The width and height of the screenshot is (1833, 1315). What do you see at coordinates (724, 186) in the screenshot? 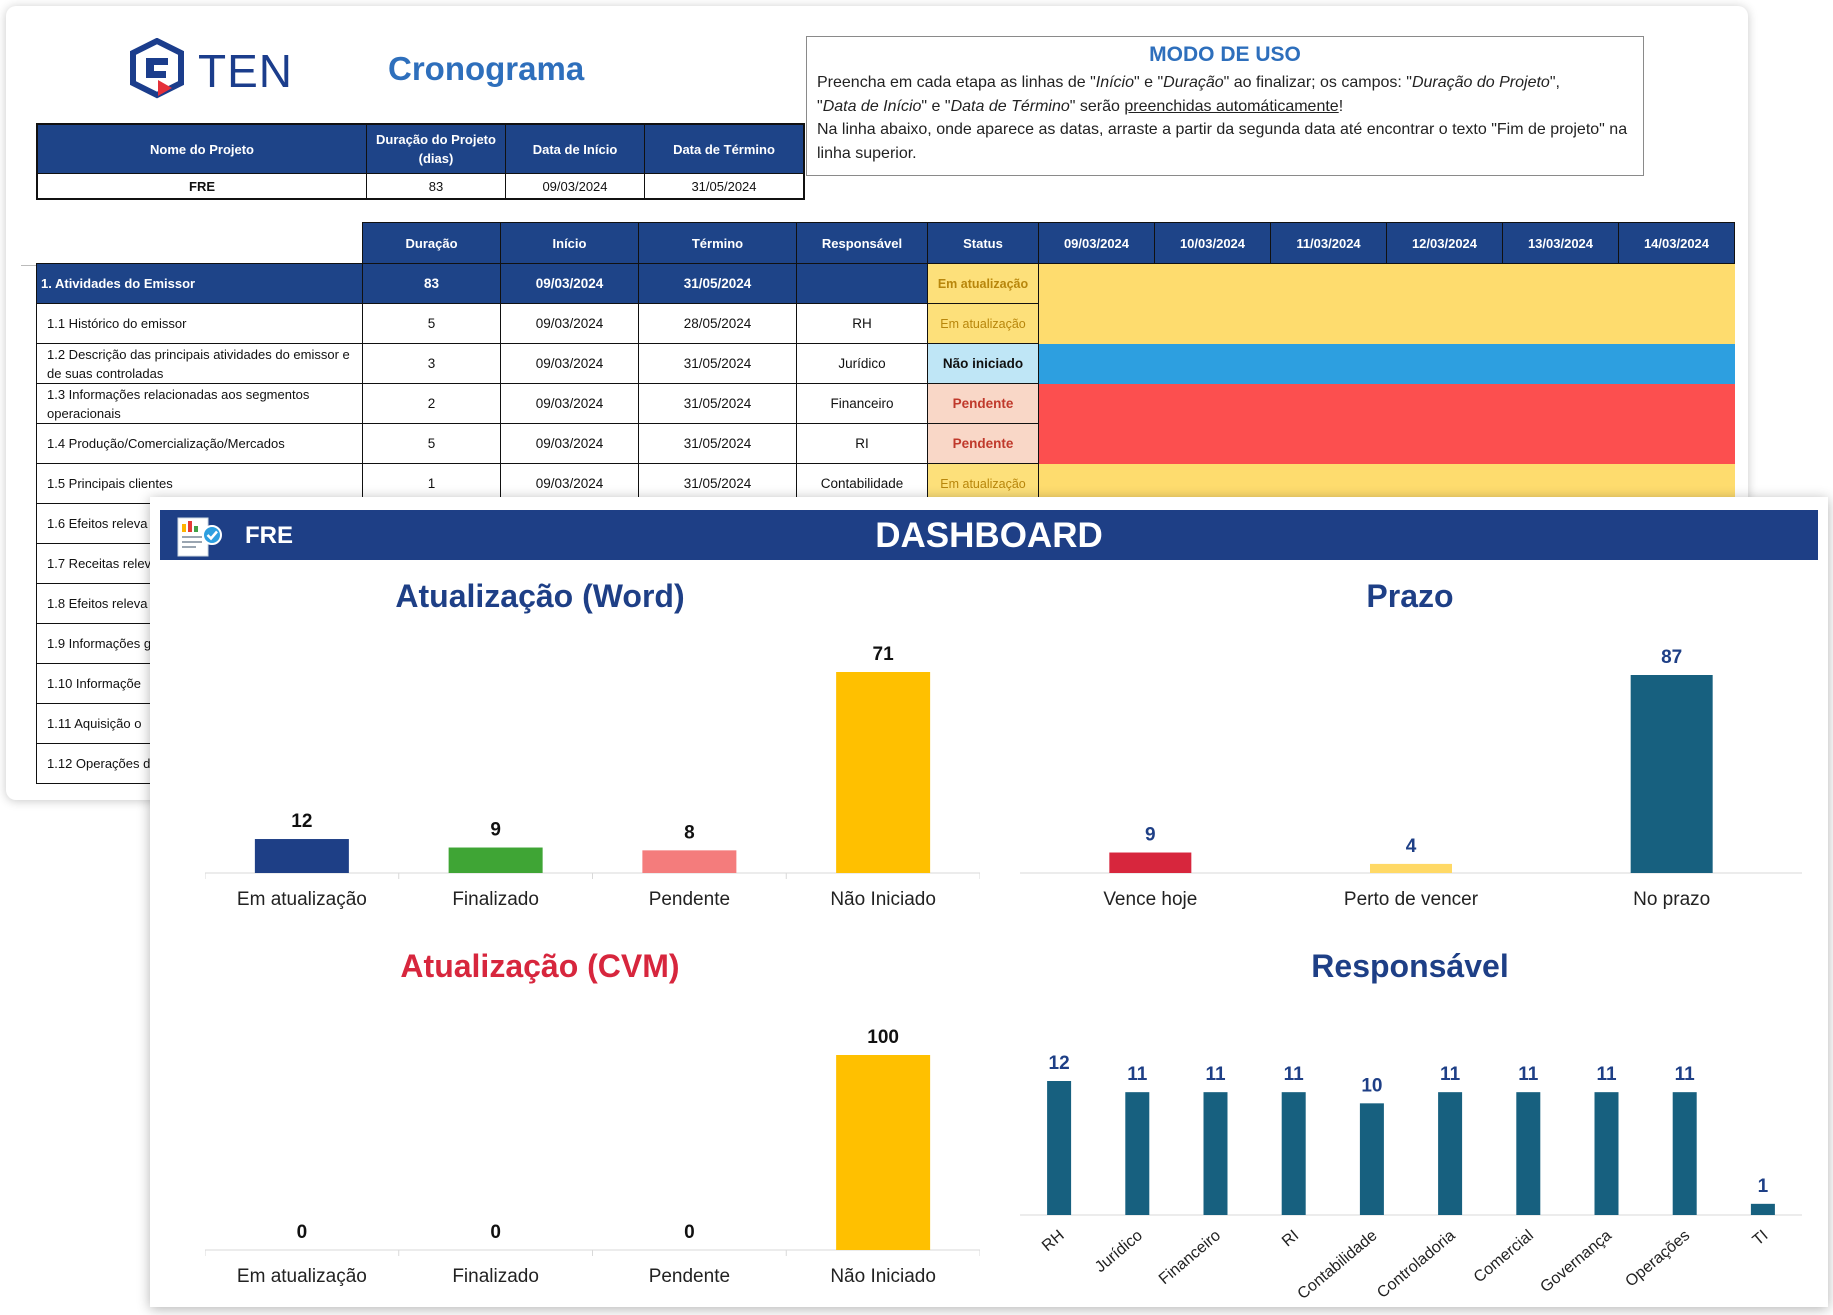
I see `cell-data-termino: 31/05/2024` at bounding box center [724, 186].